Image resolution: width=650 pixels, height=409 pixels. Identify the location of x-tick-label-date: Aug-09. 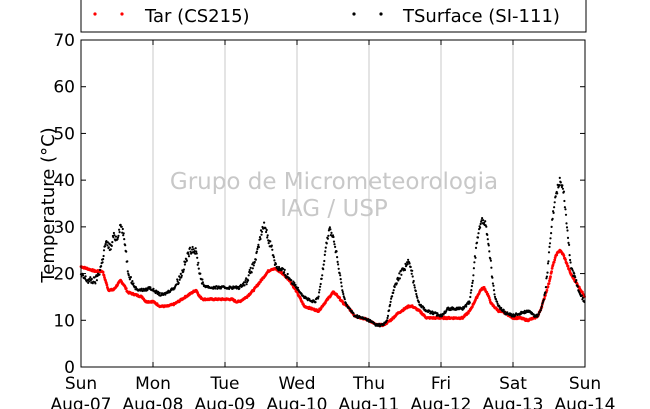
(225, 402).